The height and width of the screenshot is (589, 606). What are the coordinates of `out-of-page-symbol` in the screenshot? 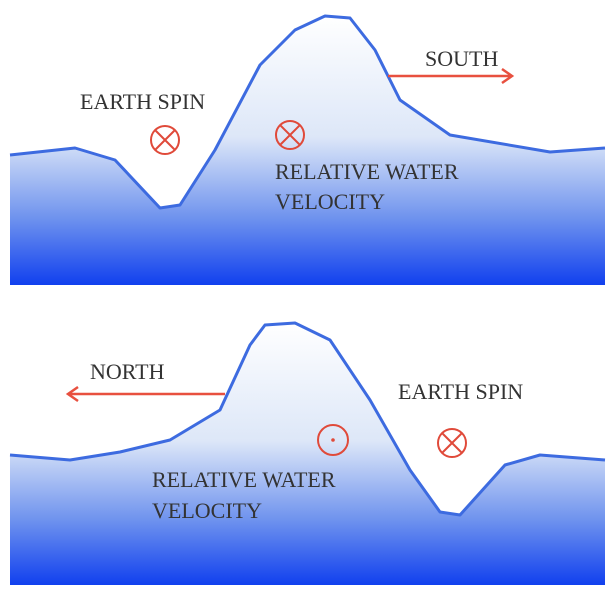 It's located at (333, 440).